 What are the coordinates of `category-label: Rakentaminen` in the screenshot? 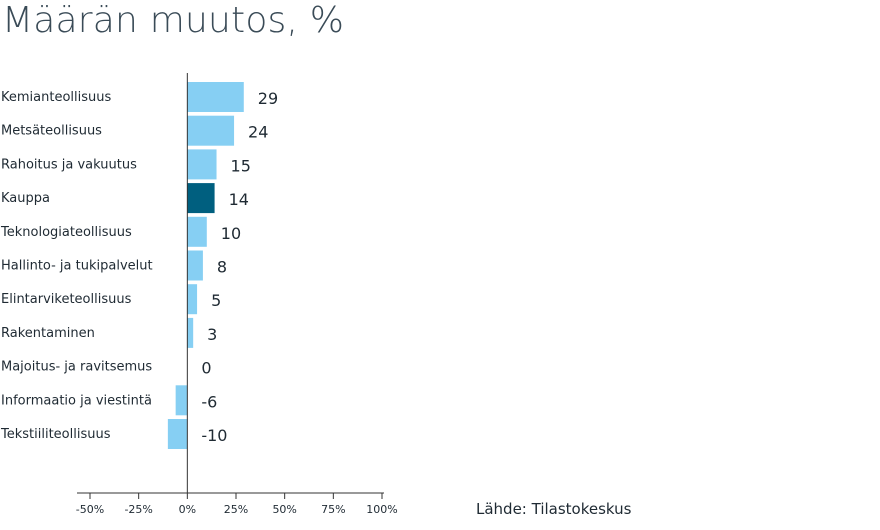 It's located at (48, 333).